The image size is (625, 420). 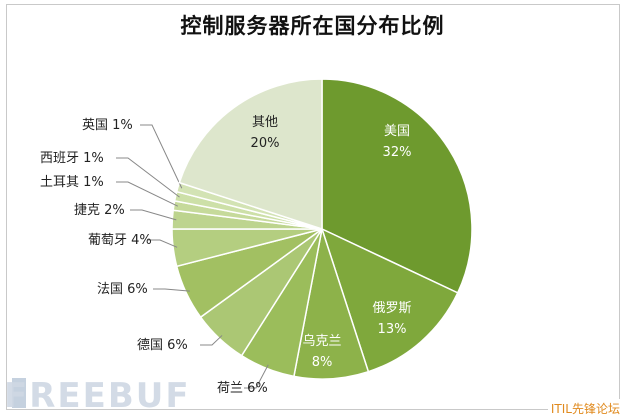 What do you see at coordinates (397, 131) in the screenshot?
I see `slice-label-usa: 美国` at bounding box center [397, 131].